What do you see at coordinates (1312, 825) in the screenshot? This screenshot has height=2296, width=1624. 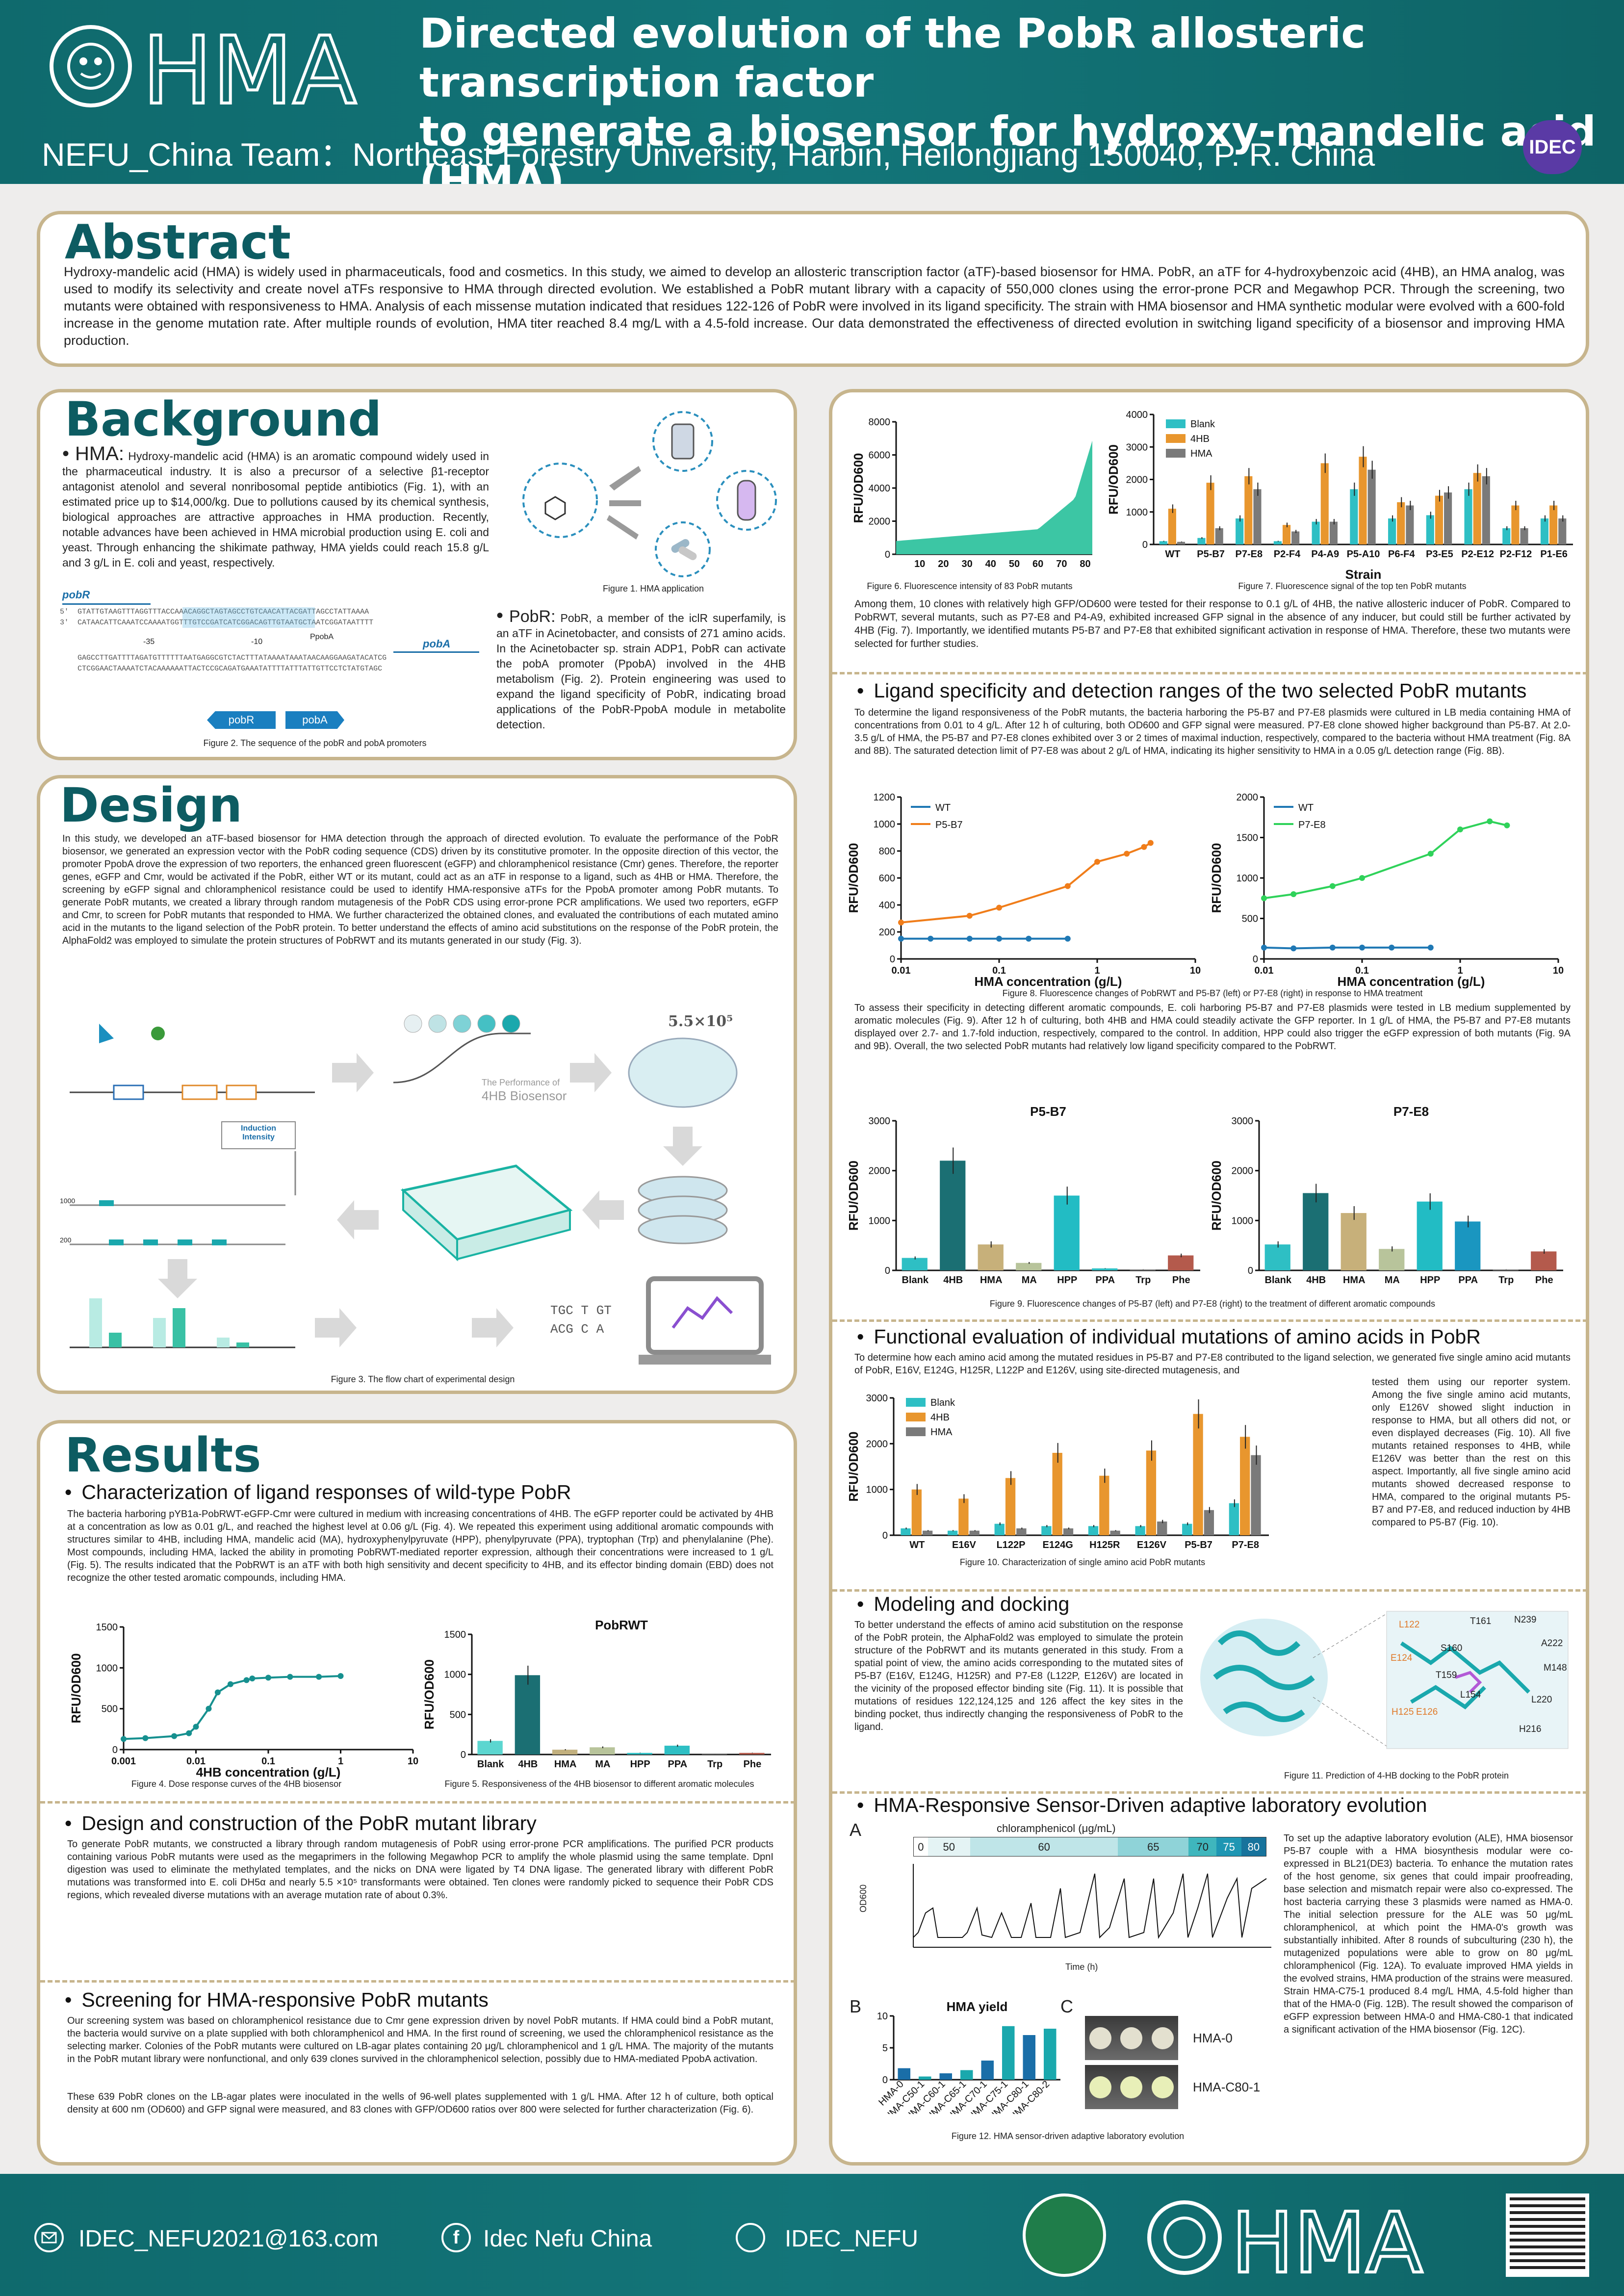 I see `legend-label: P7-E8` at bounding box center [1312, 825].